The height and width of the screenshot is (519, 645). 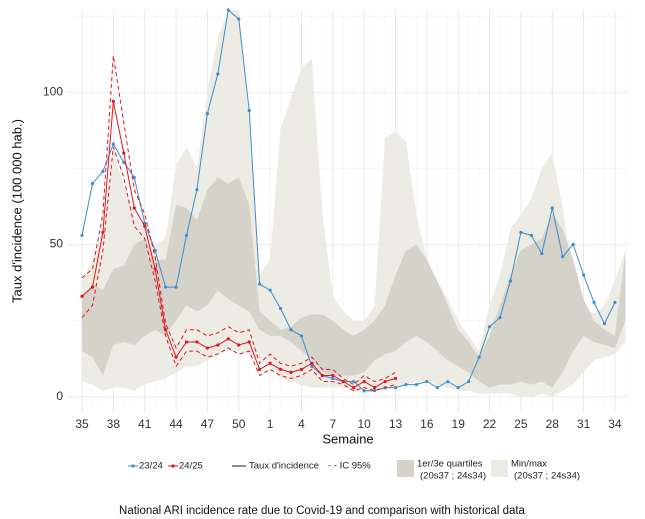 What do you see at coordinates (490, 424) in the screenshot?
I see `x-tick-label: 22` at bounding box center [490, 424].